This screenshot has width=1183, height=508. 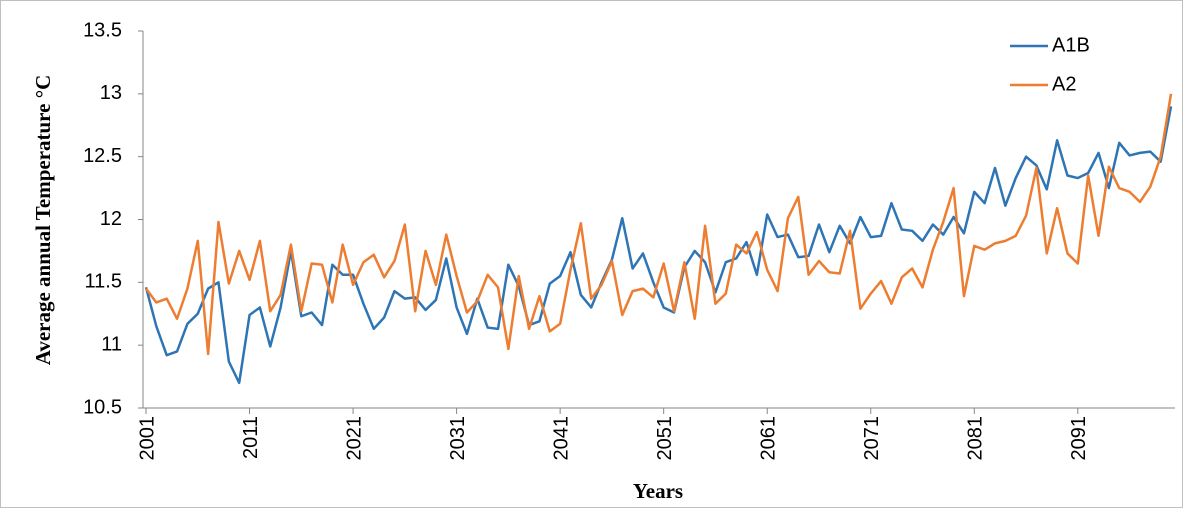 I want to click on y-tick-label: 10.5, so click(x=102, y=407).